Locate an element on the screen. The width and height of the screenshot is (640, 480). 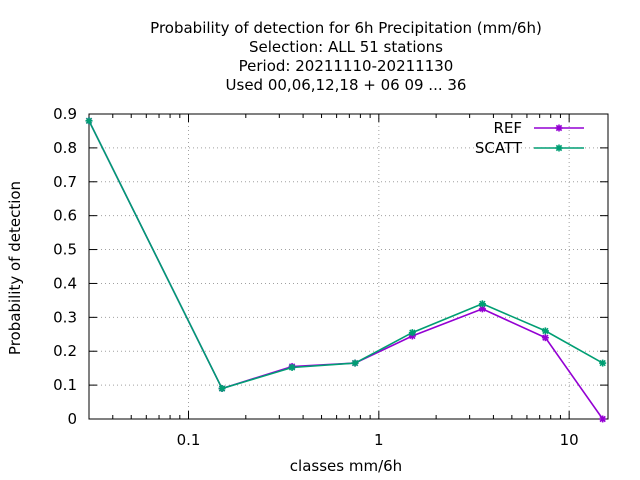
y-tick-label: 0 is located at coordinates (72, 419).